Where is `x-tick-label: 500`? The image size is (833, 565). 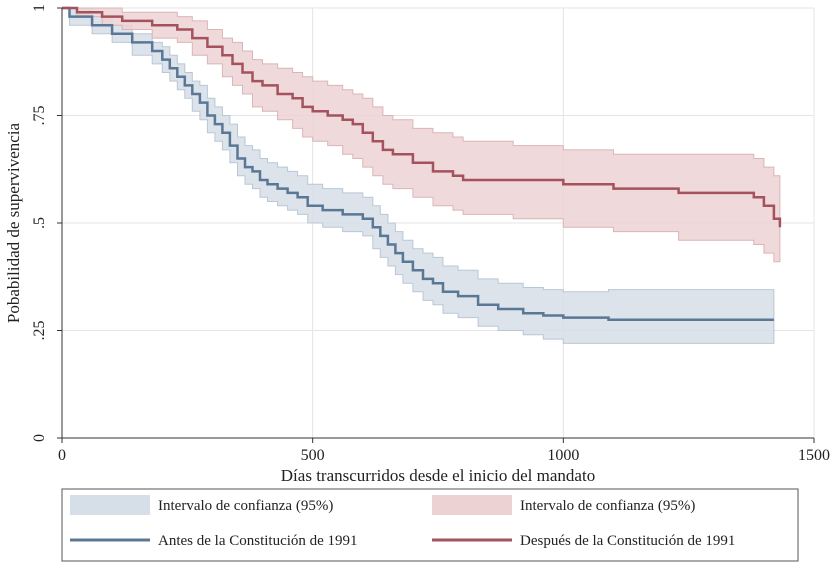
x-tick-label: 500 is located at coordinates (313, 455).